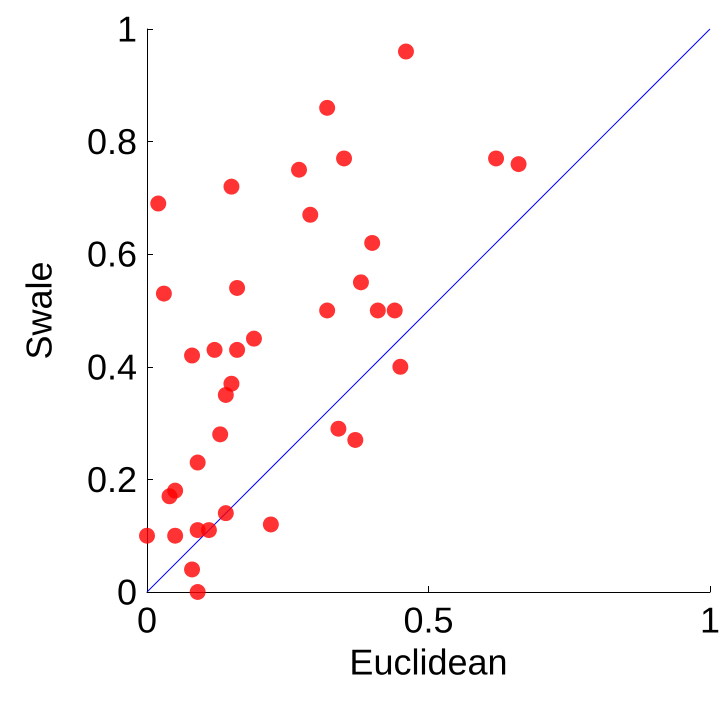 The width and height of the screenshot is (723, 702). What do you see at coordinates (39, 310) in the screenshot?
I see `y-axis-title: Swale` at bounding box center [39, 310].